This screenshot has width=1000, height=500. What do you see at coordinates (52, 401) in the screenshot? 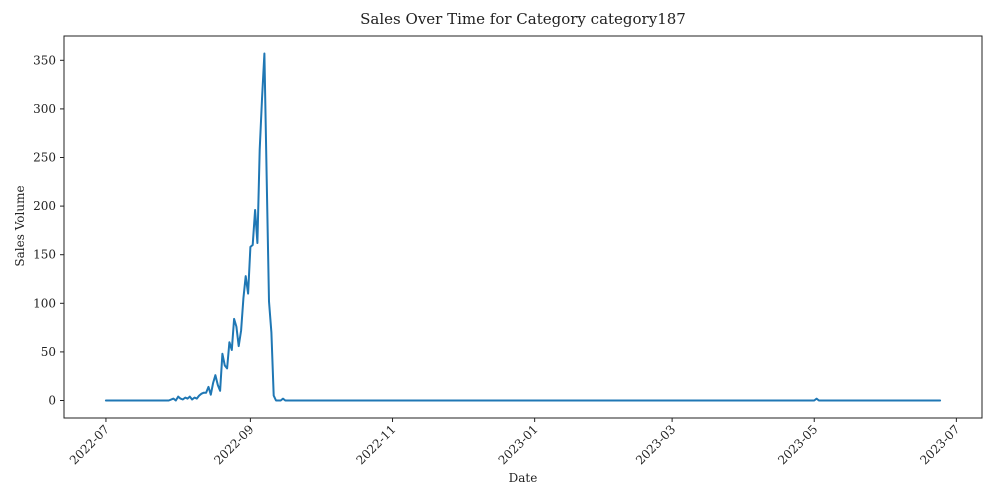
I see `y-tick-label: 0` at bounding box center [52, 401].